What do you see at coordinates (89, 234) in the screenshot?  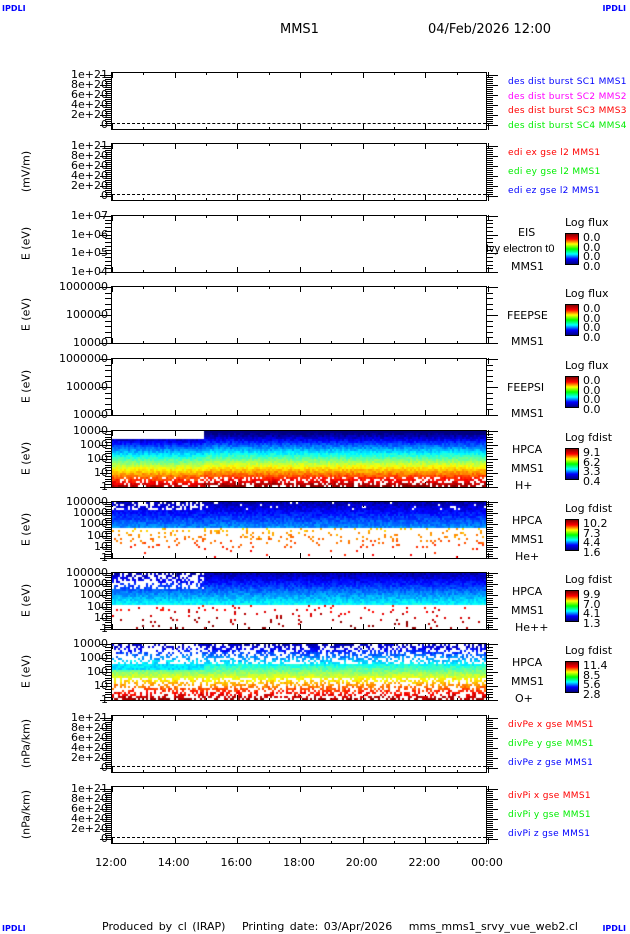 I see `y-tick-label: 1e+06` at bounding box center [89, 234].